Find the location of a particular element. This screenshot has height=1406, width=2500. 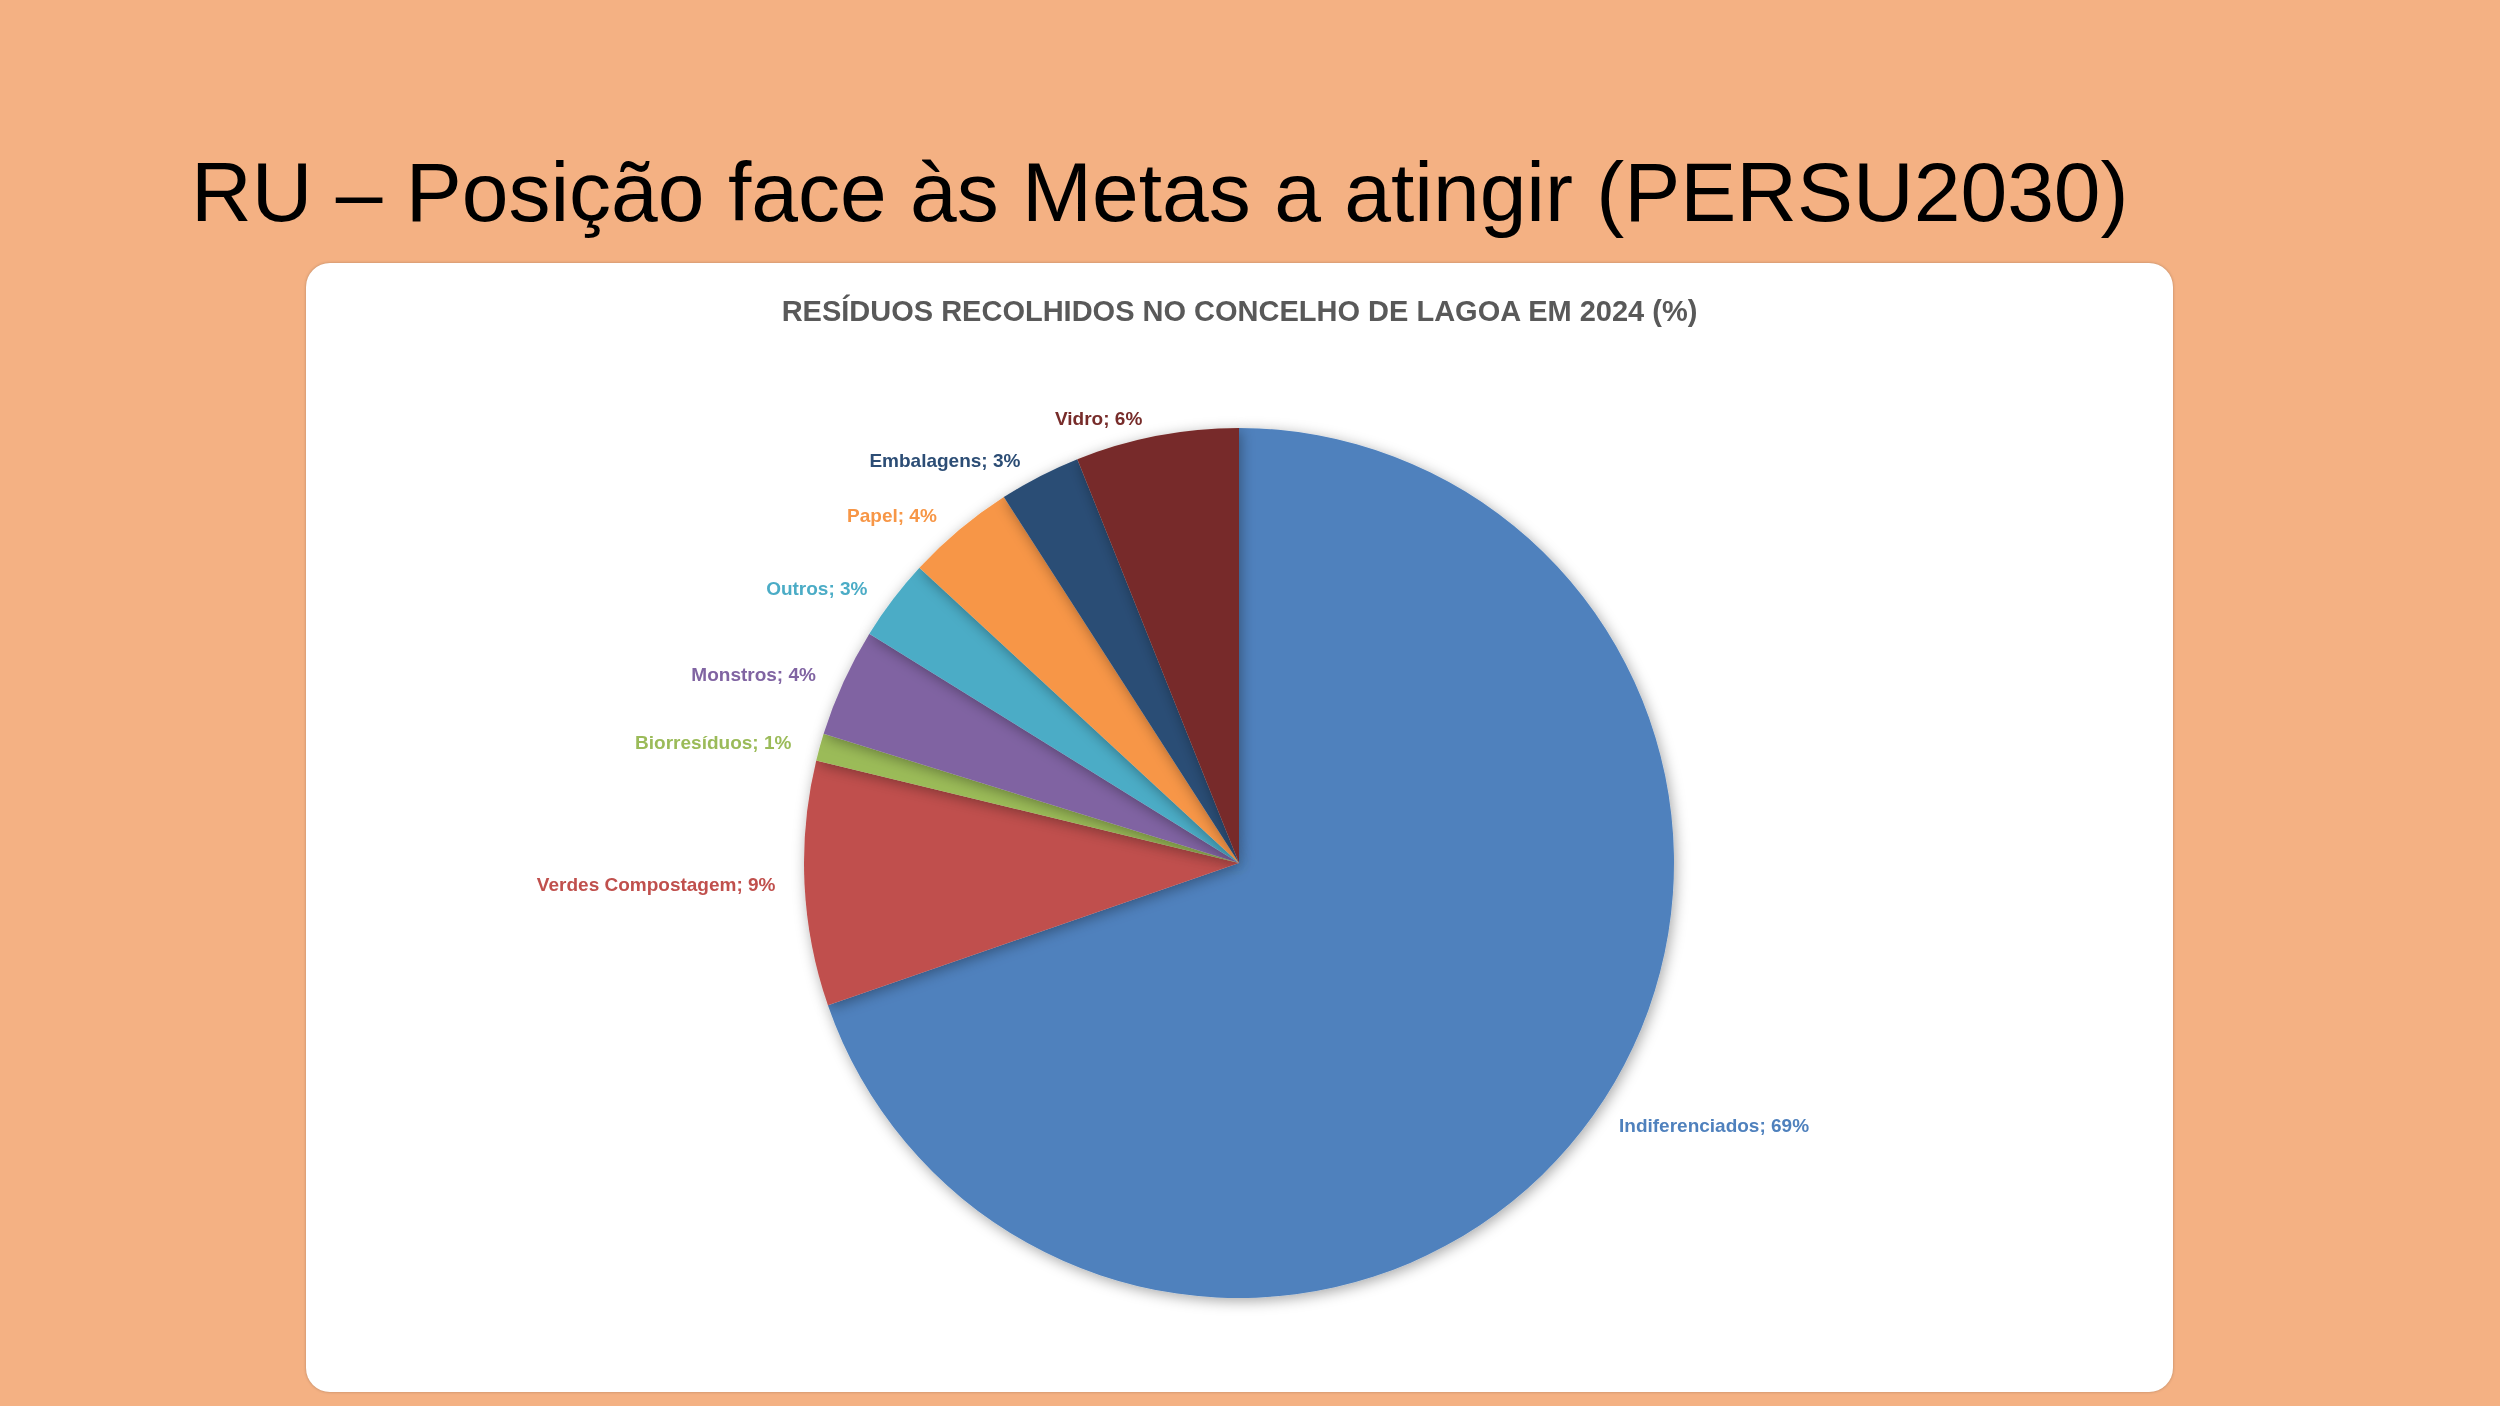

slice-label: Papel; 4% is located at coordinates (892, 516).